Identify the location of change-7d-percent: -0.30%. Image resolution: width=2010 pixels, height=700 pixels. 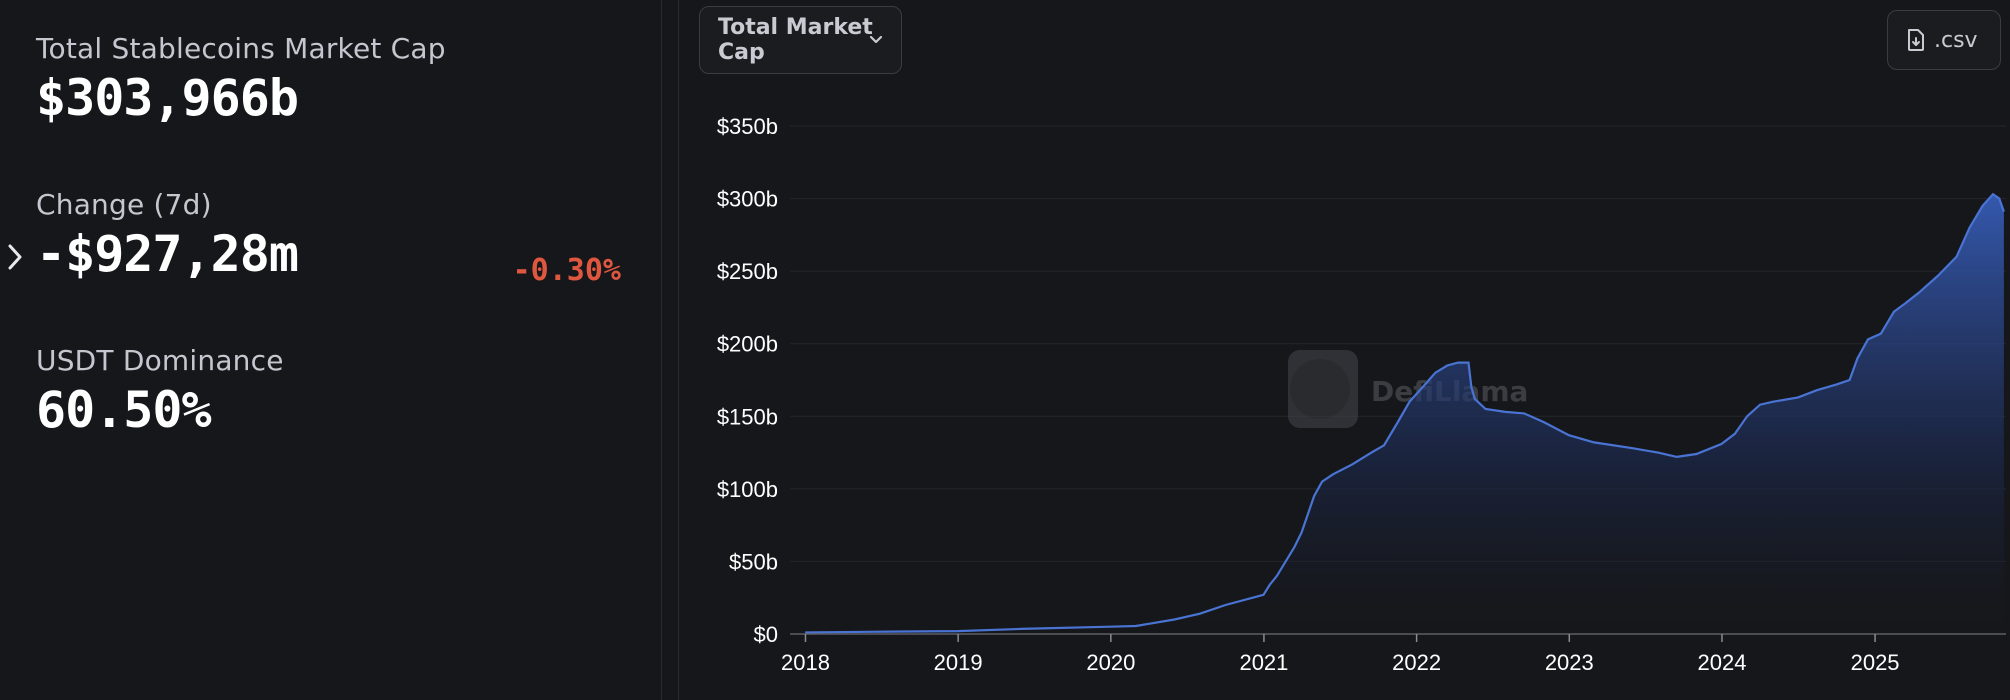
(566, 270).